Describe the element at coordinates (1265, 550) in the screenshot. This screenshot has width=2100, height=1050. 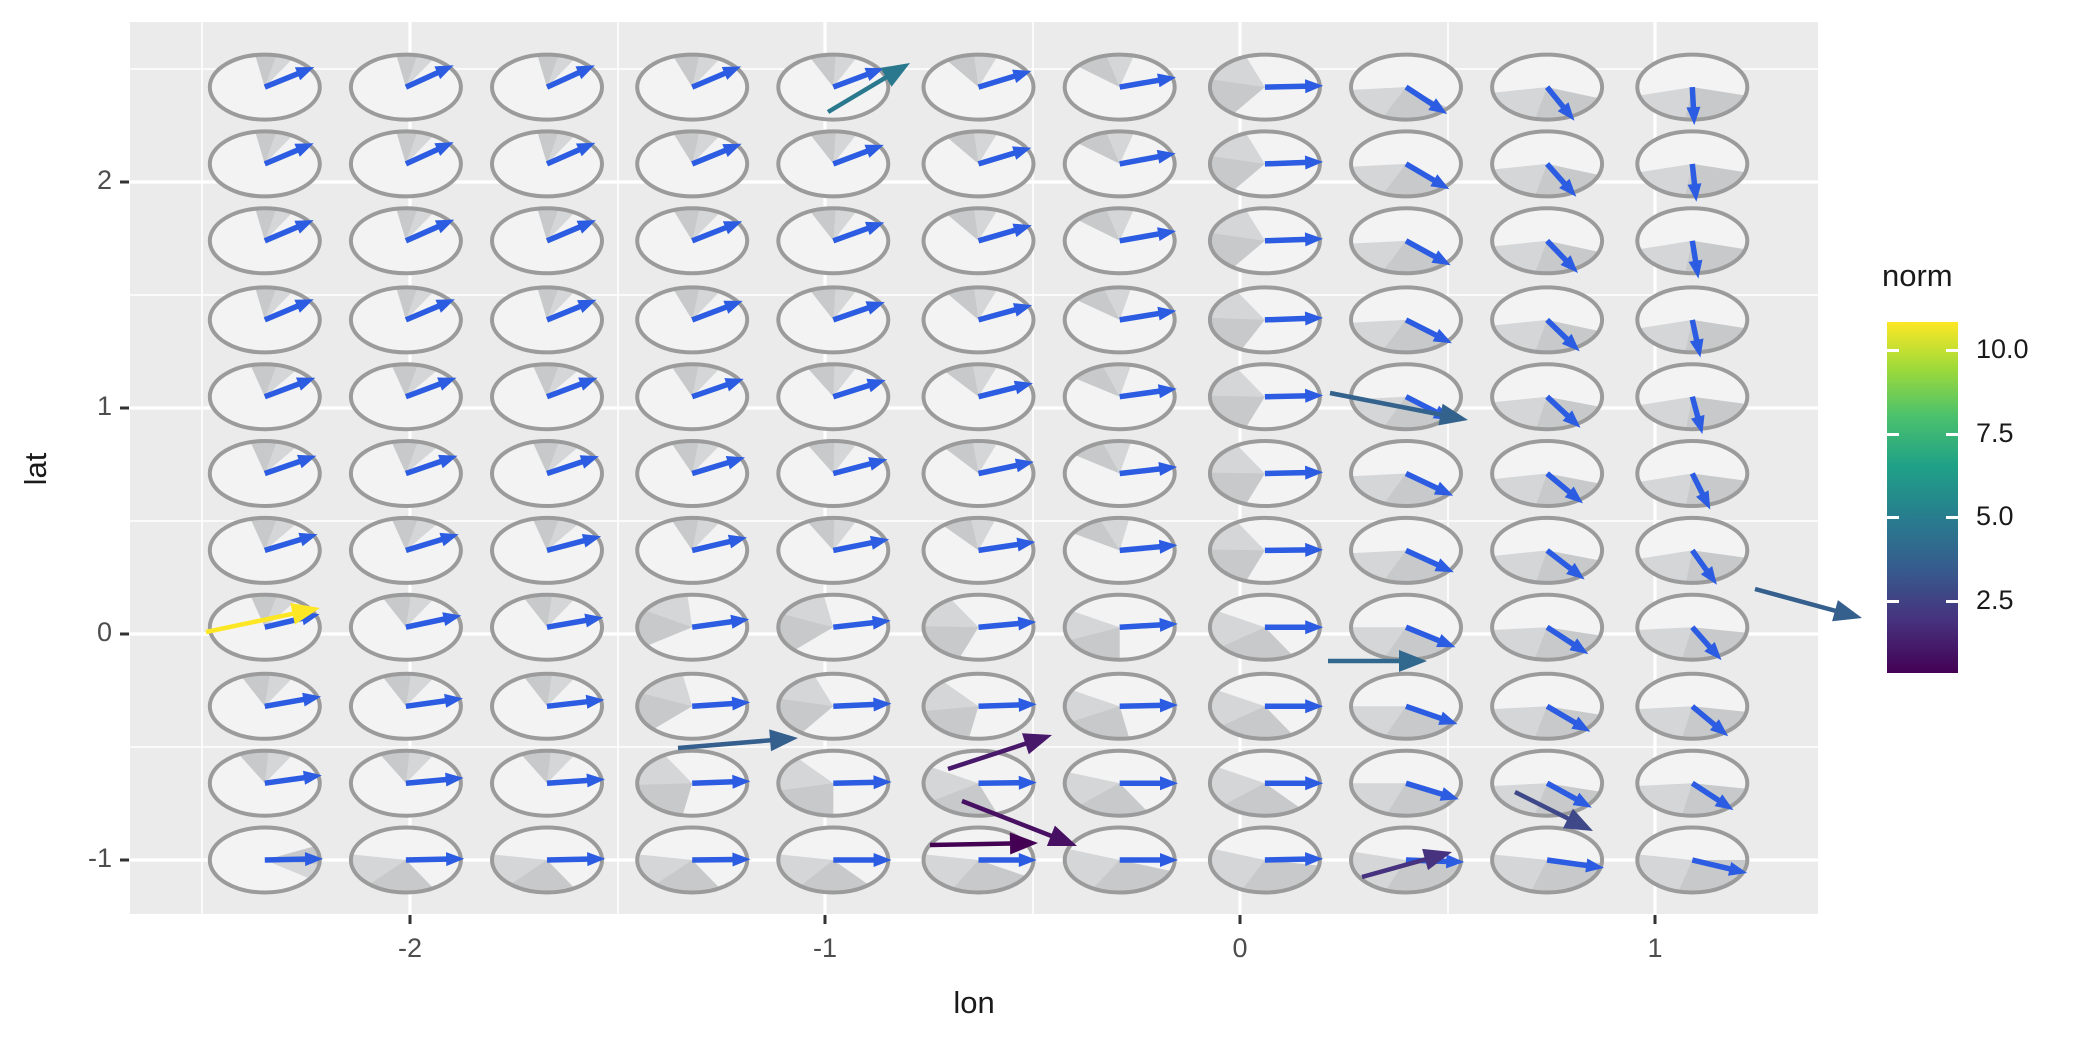
I see `glyph-r7-c8` at that location.